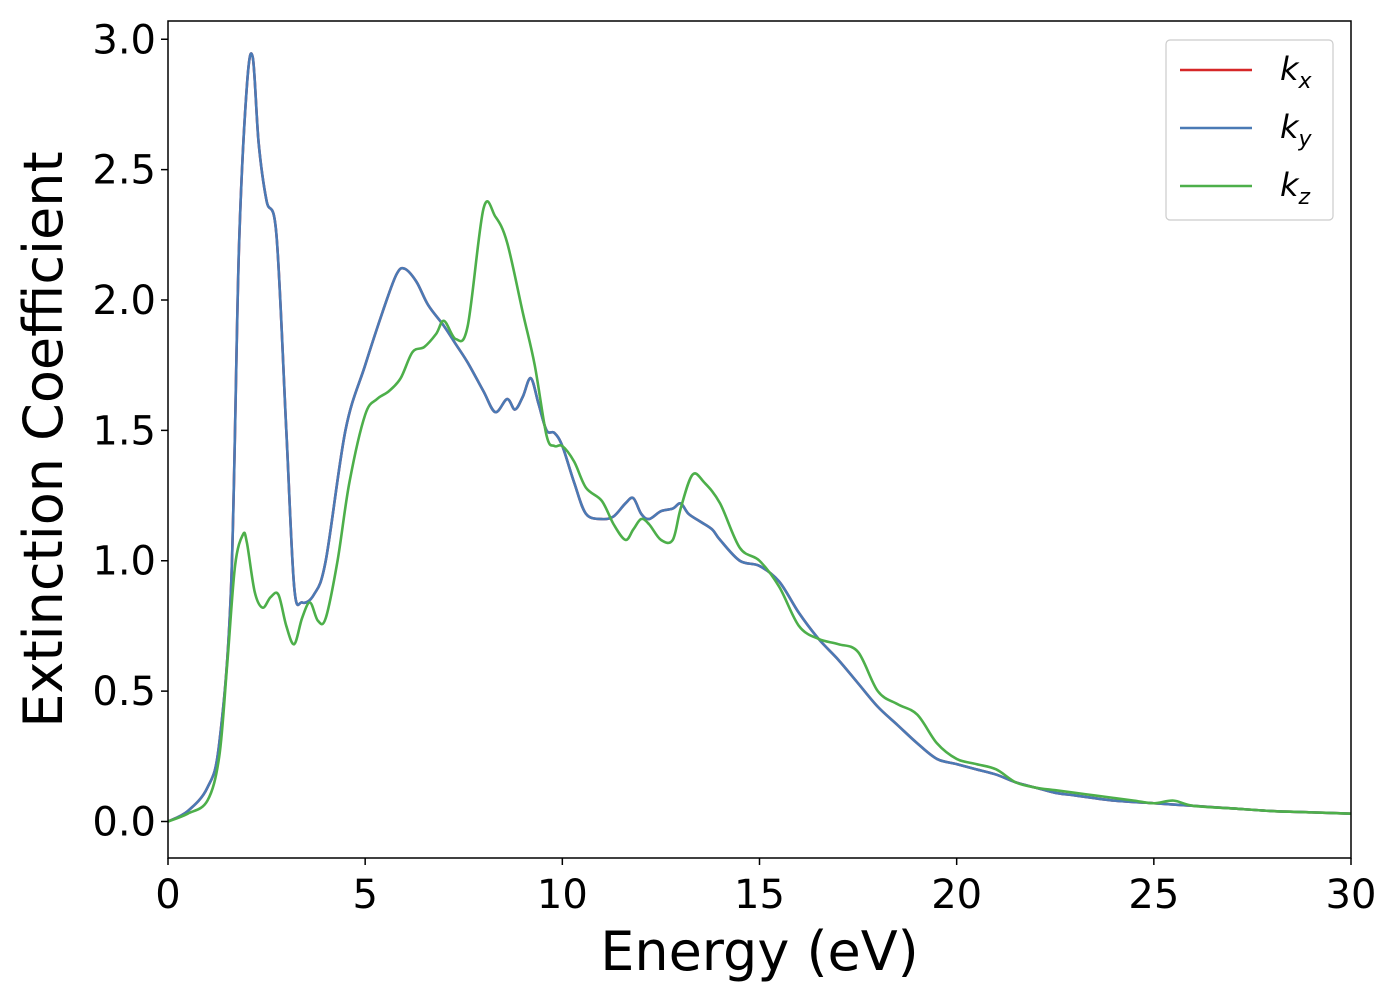  I want to click on y-tick-label: 2.0, so click(124, 301).